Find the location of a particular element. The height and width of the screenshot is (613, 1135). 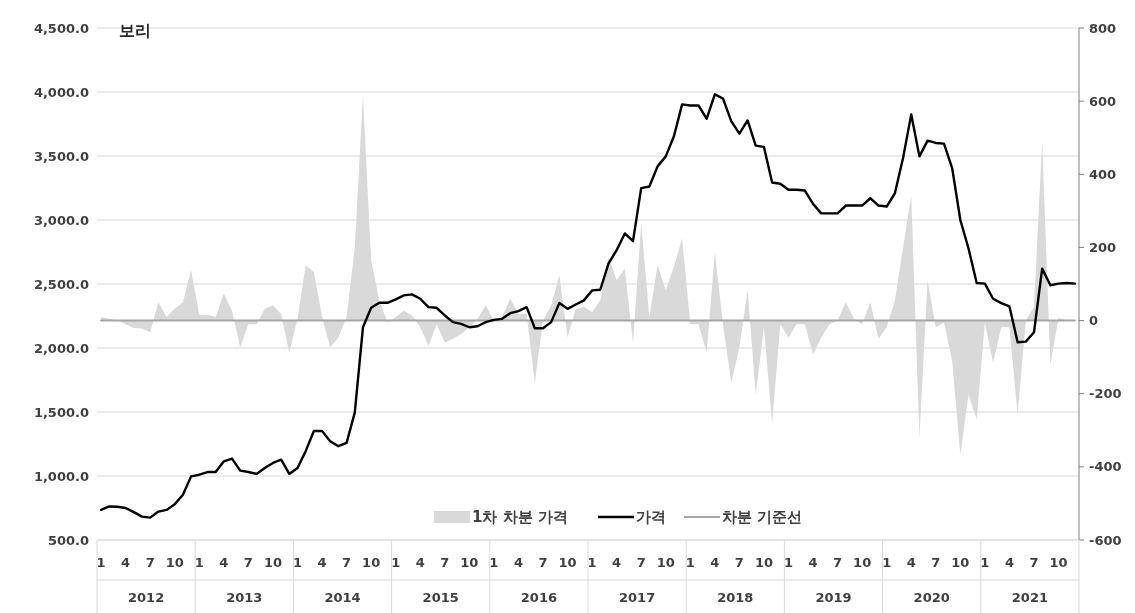

text: 2013 is located at coordinates (244, 597).